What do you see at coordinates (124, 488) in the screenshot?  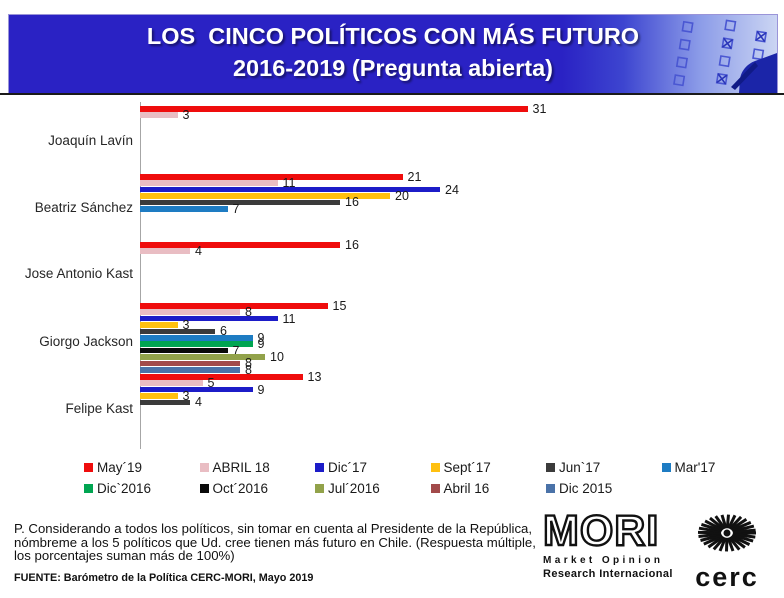 I see `legend-label: Dic`2016` at bounding box center [124, 488].